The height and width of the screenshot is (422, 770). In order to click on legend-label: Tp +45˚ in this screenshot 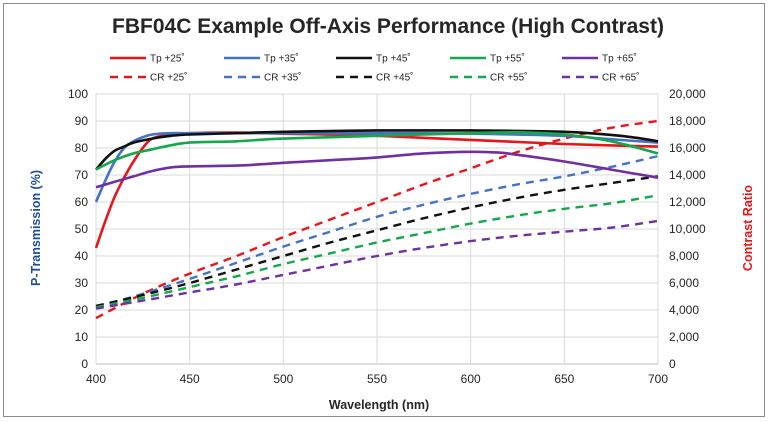, I will do `click(393, 59)`.